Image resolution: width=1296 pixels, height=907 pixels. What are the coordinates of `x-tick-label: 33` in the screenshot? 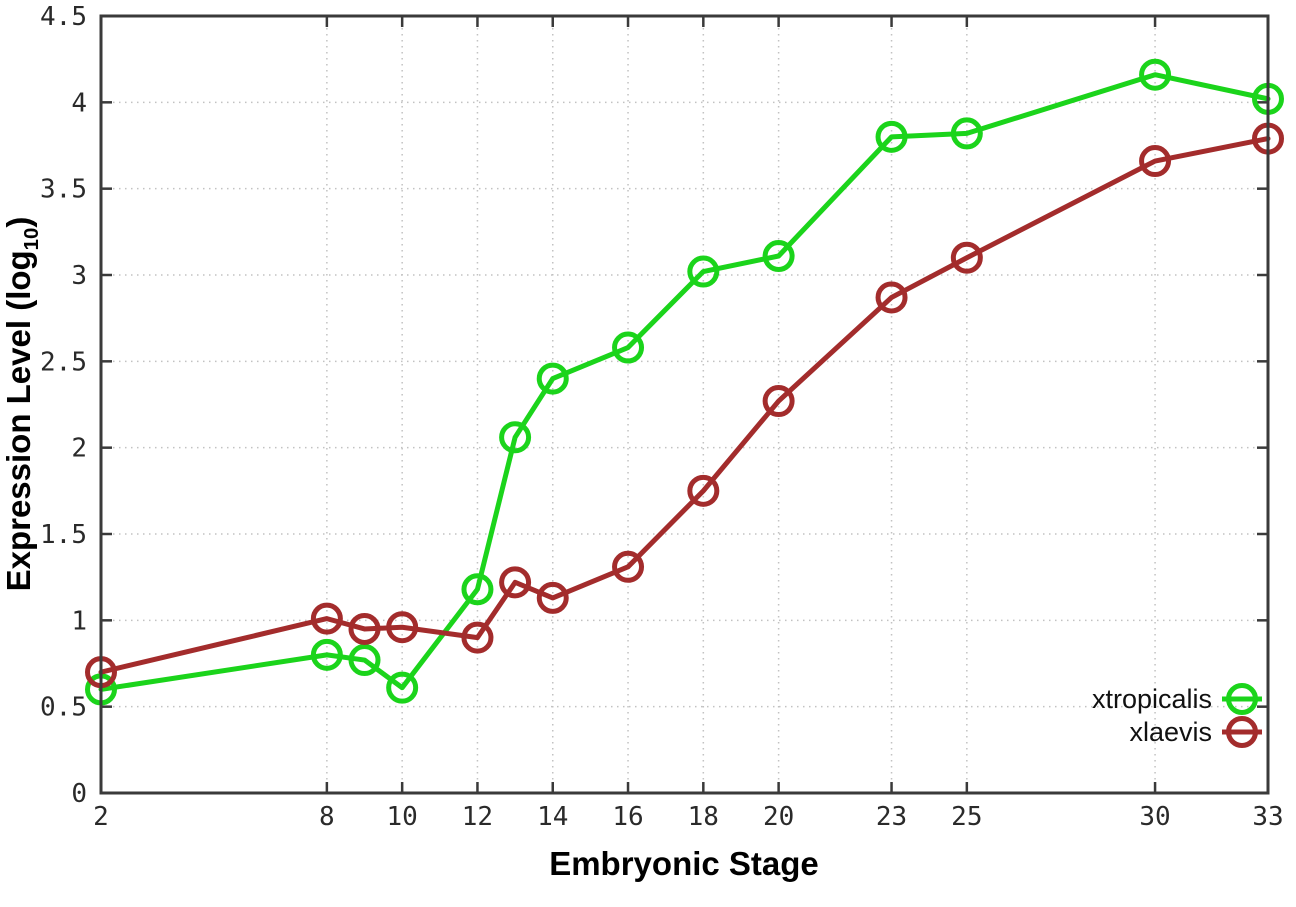 It's located at (1267, 817).